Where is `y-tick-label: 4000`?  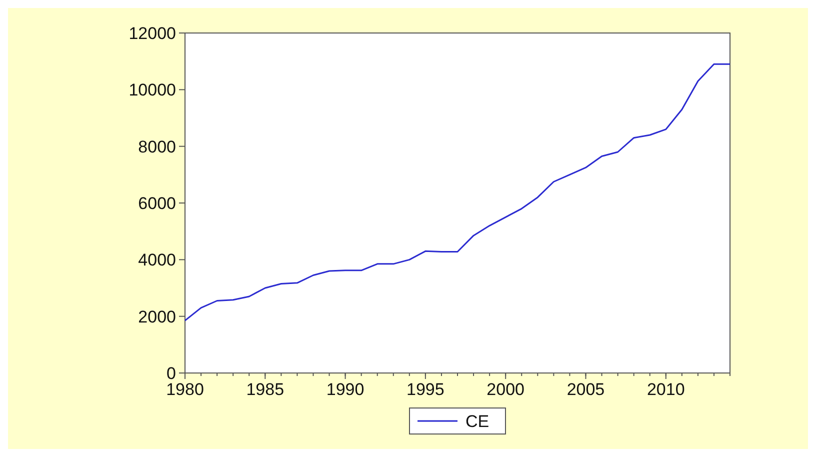 y-tick-label: 4000 is located at coordinates (157, 260).